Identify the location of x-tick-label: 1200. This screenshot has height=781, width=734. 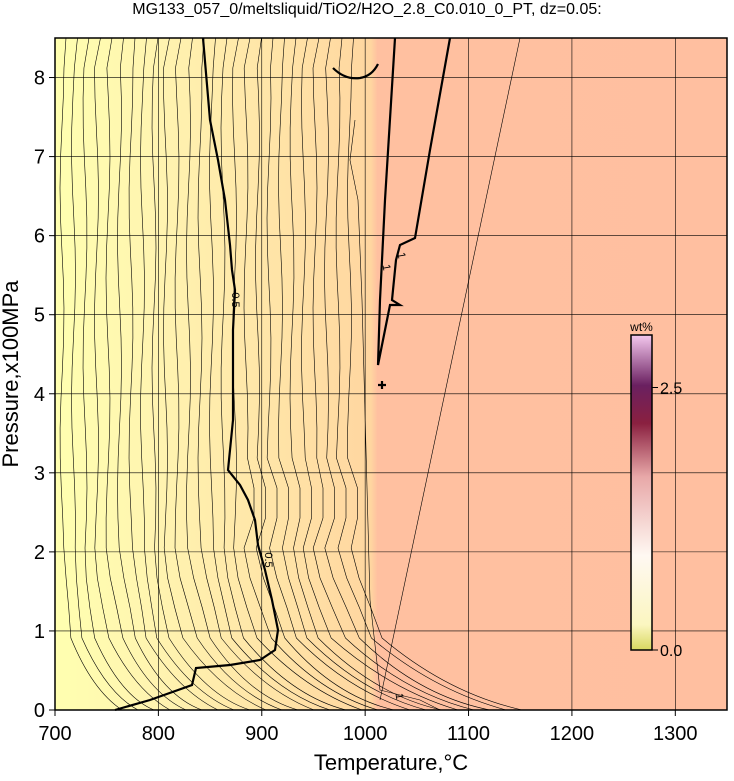
(572, 734).